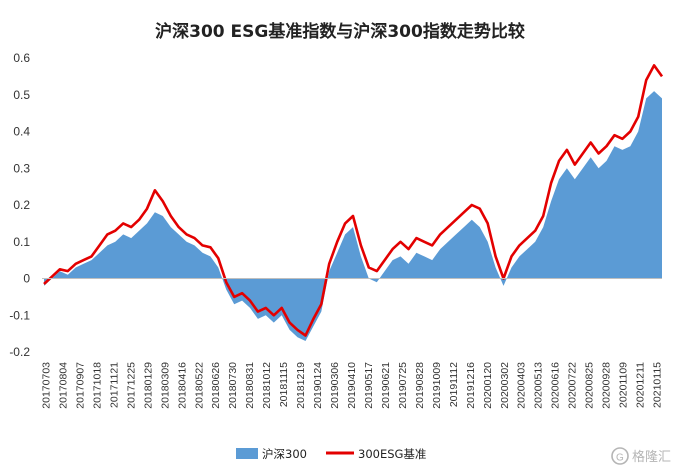  I want to click on x-tick-label: 20200403, so click(522, 385).